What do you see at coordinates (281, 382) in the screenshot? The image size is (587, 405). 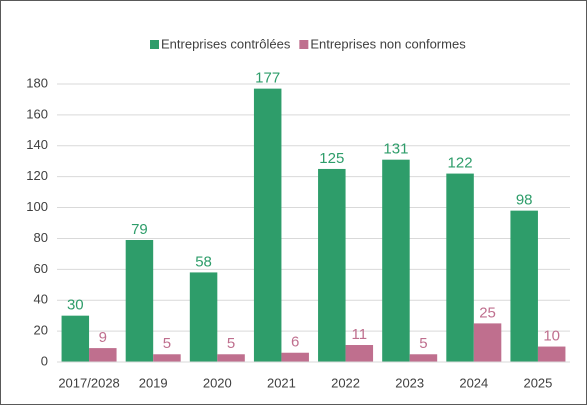 I see `x-tick-label: 2021` at bounding box center [281, 382].